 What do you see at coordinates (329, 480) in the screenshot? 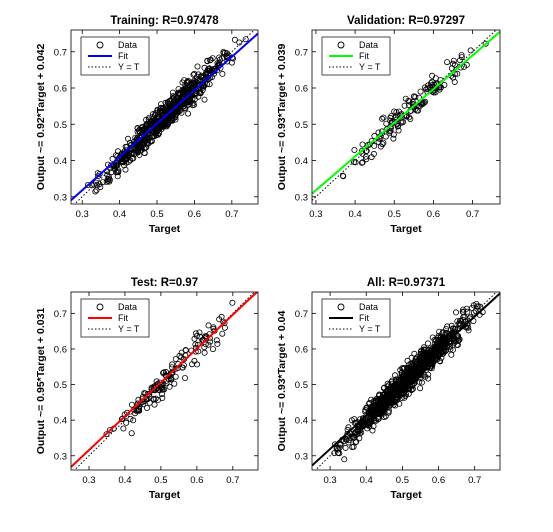
I see `x-tick-label: 0.3` at bounding box center [329, 480].